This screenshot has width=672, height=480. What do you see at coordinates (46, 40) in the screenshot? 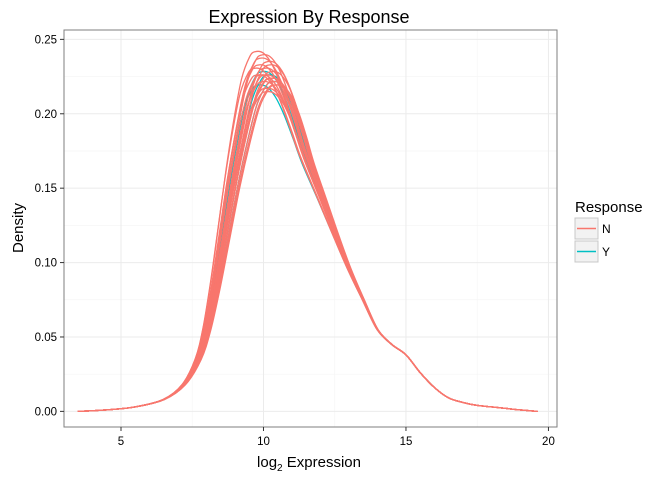
I see `y-tick-label: 0.25` at bounding box center [46, 40].